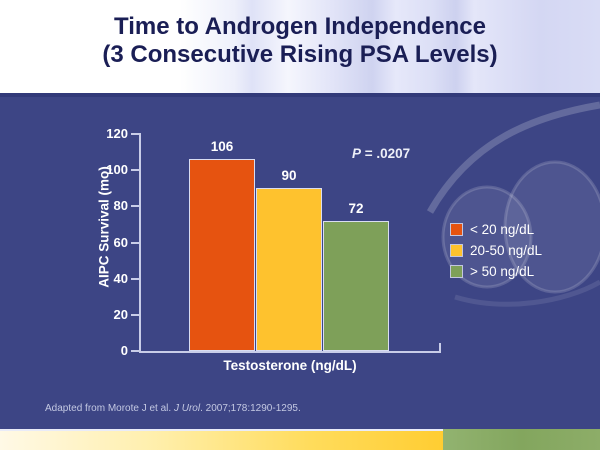  I want to click on legend-label: 20-50 ng/dL, so click(506, 250).